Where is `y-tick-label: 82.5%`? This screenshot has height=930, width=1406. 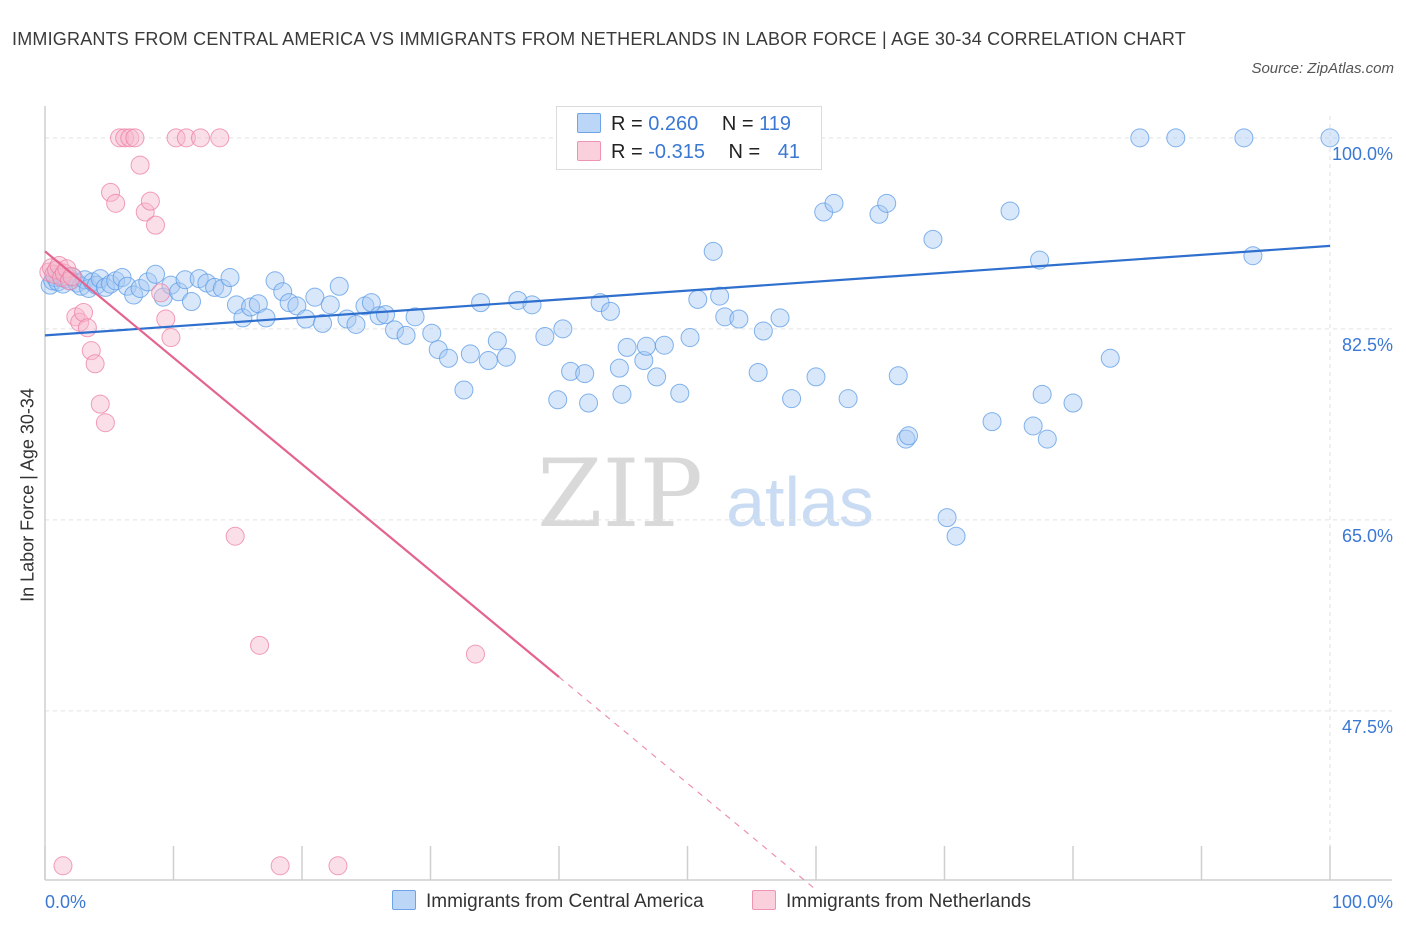 y-tick-label: 82.5% is located at coordinates (1367, 345).